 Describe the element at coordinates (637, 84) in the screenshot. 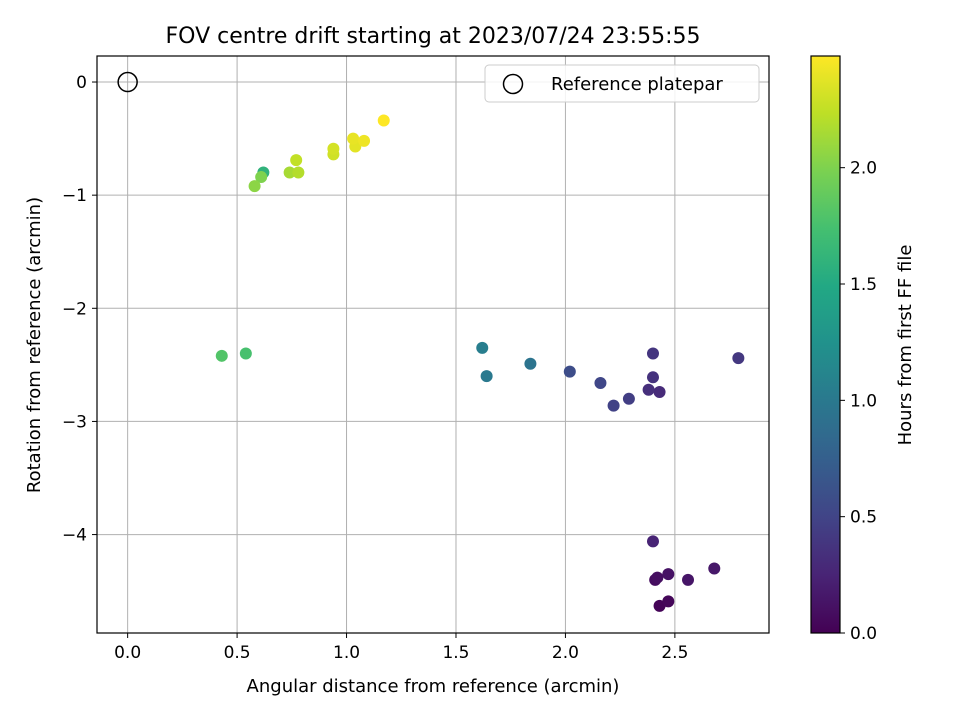

I see `legend-reference-label: Reference platepar` at that location.